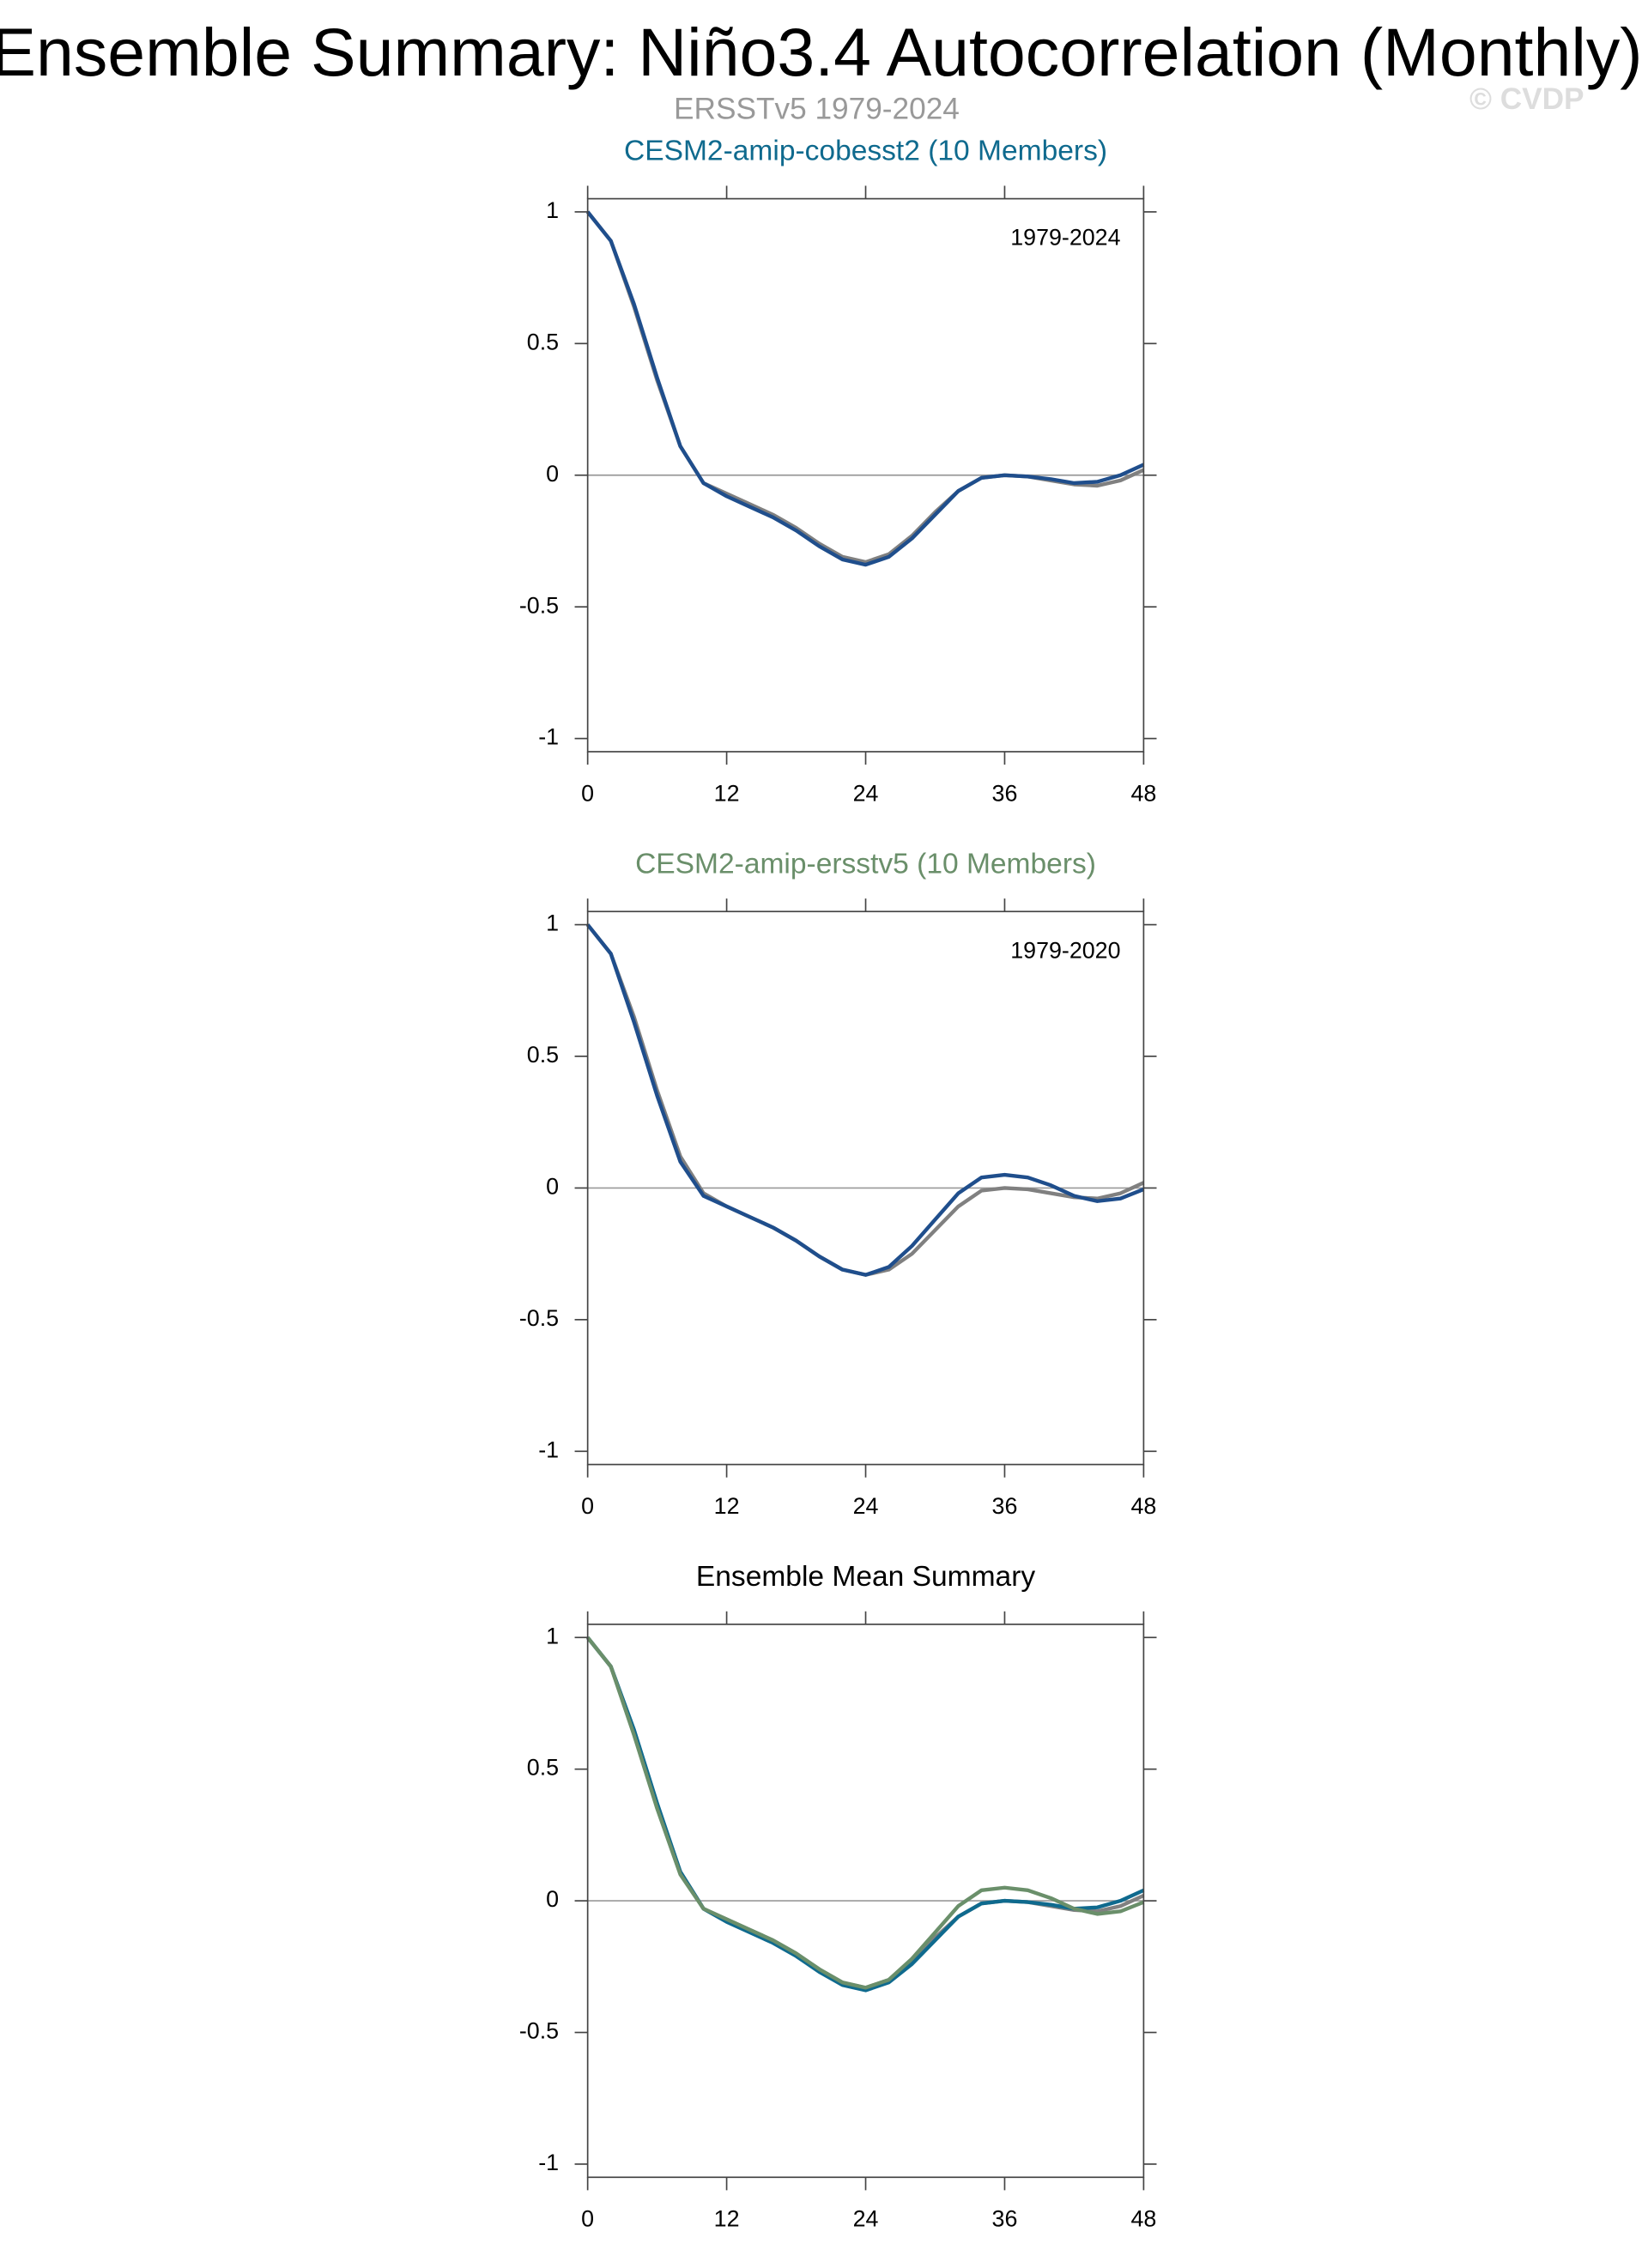  Describe the element at coordinates (865, 1577) in the screenshot. I see `panel-title: Ensemble Mean Summary` at that location.